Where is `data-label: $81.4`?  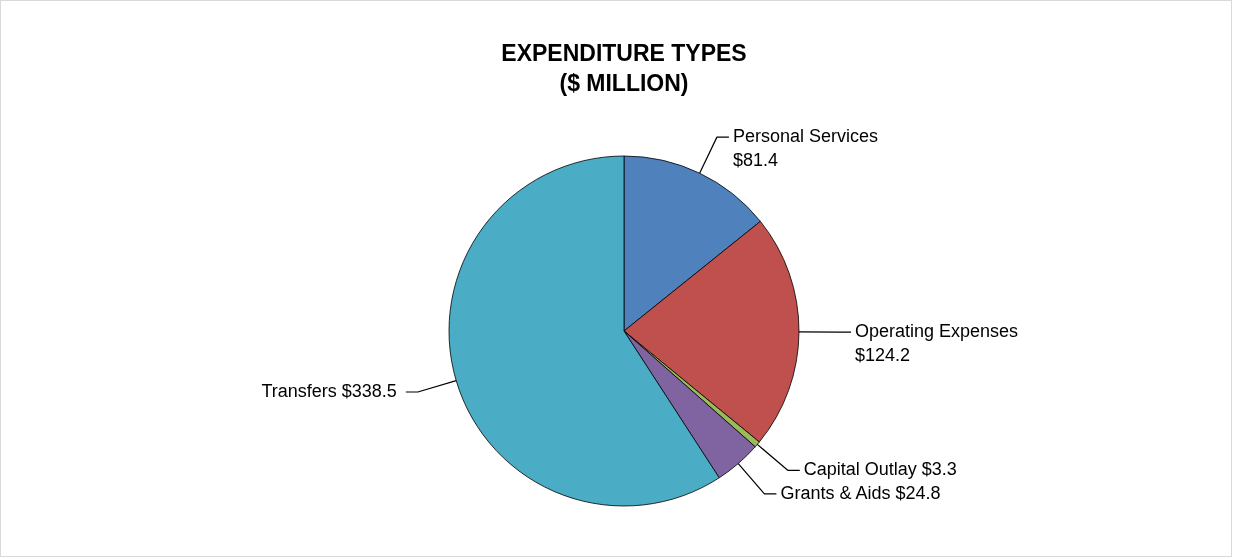
data-label: $81.4 is located at coordinates (755, 160).